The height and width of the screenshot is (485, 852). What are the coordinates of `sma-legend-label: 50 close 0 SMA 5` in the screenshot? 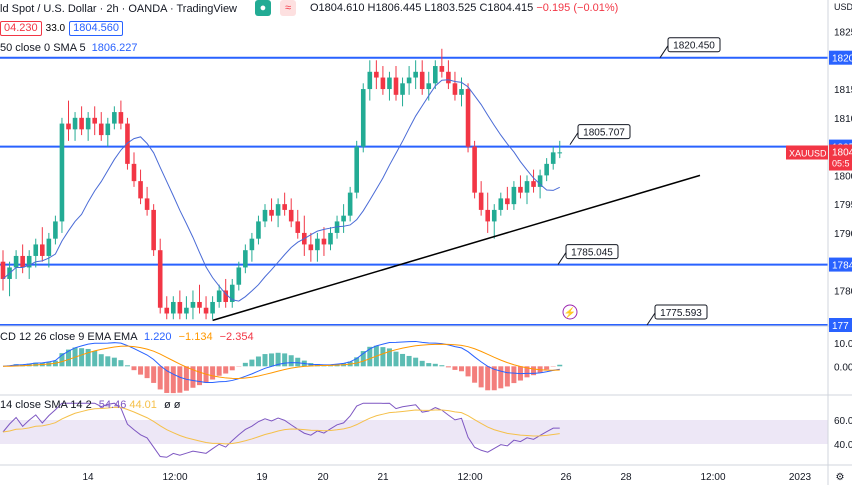 It's located at (43, 48).